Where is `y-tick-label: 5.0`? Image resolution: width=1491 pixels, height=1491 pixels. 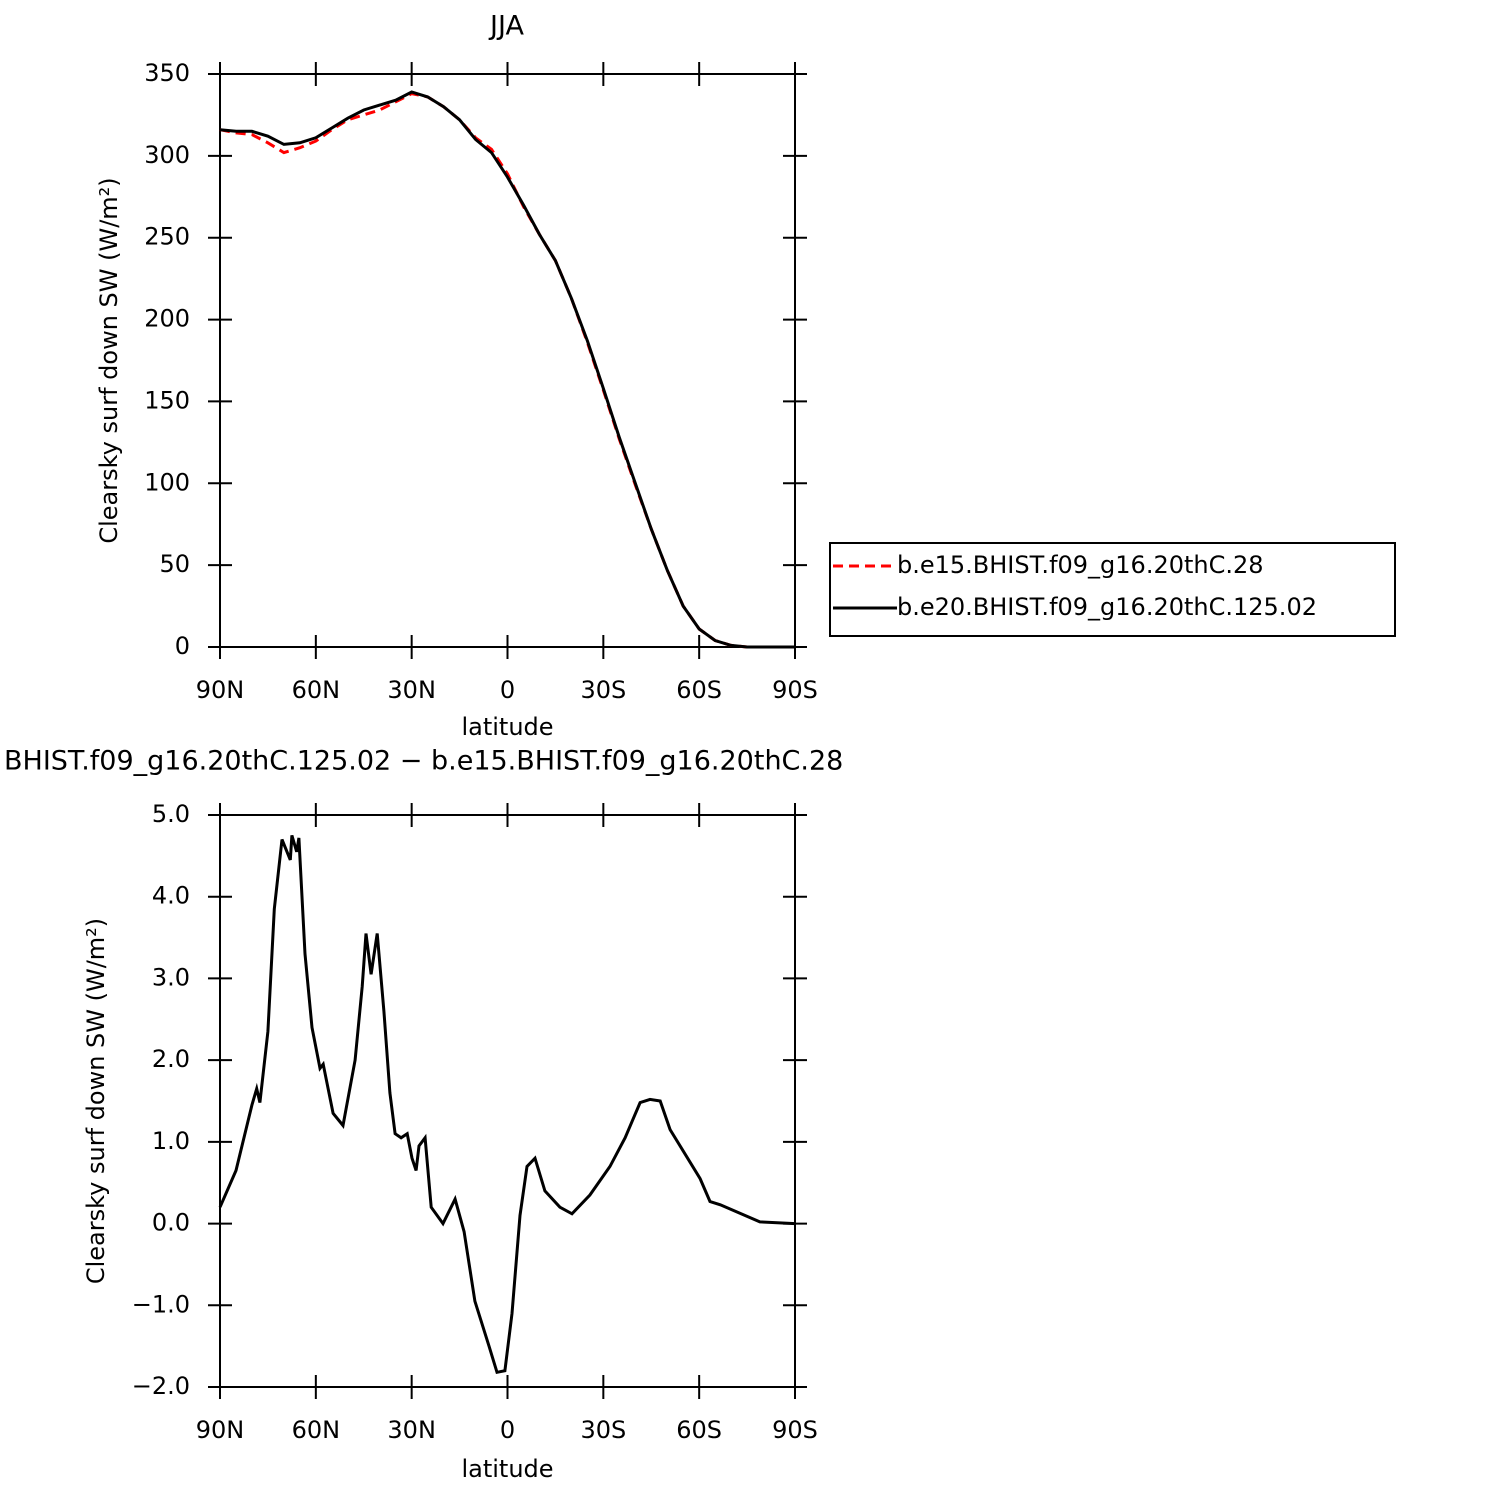
y-tick-label: 5.0 is located at coordinates (171, 814).